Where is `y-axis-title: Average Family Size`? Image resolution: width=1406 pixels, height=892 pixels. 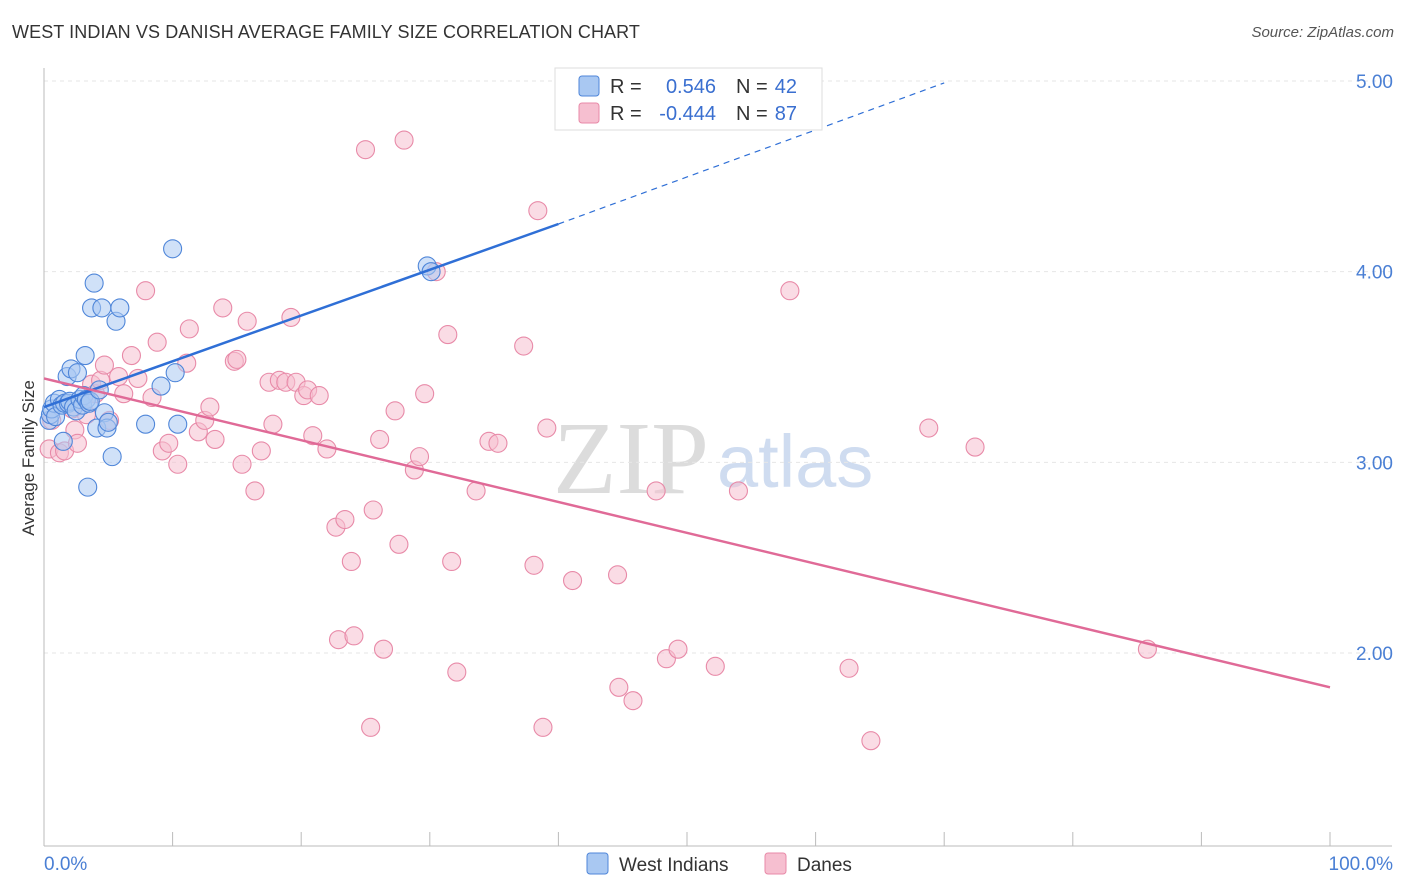
y-axis-title: Average Family Size is located at coordinates (28, 458).